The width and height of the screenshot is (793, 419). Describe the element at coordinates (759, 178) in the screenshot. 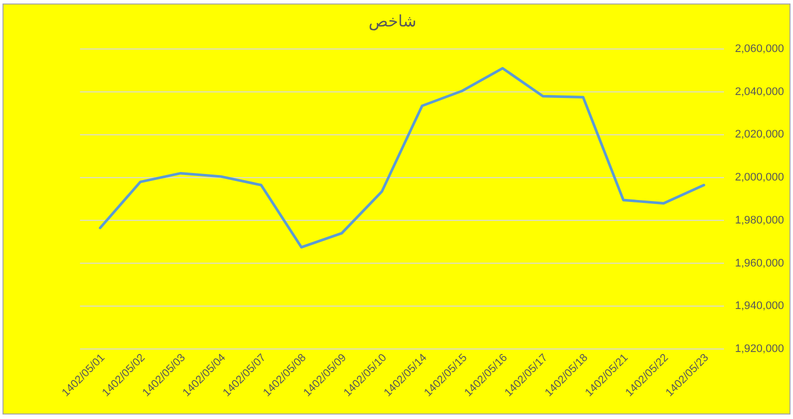

I see `y-tick-label: 2,000,000` at that location.